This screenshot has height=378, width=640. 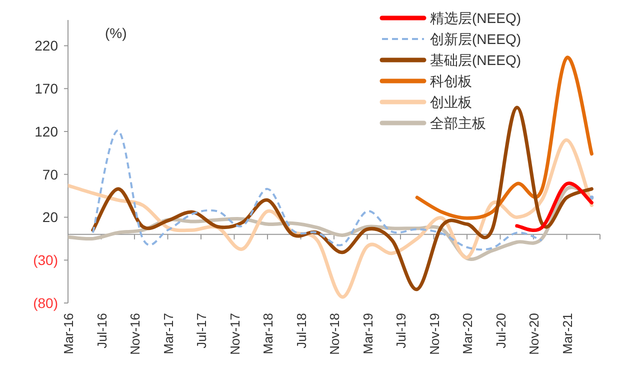 I want to click on x-tick-label: Nov-18, so click(x=334, y=334).